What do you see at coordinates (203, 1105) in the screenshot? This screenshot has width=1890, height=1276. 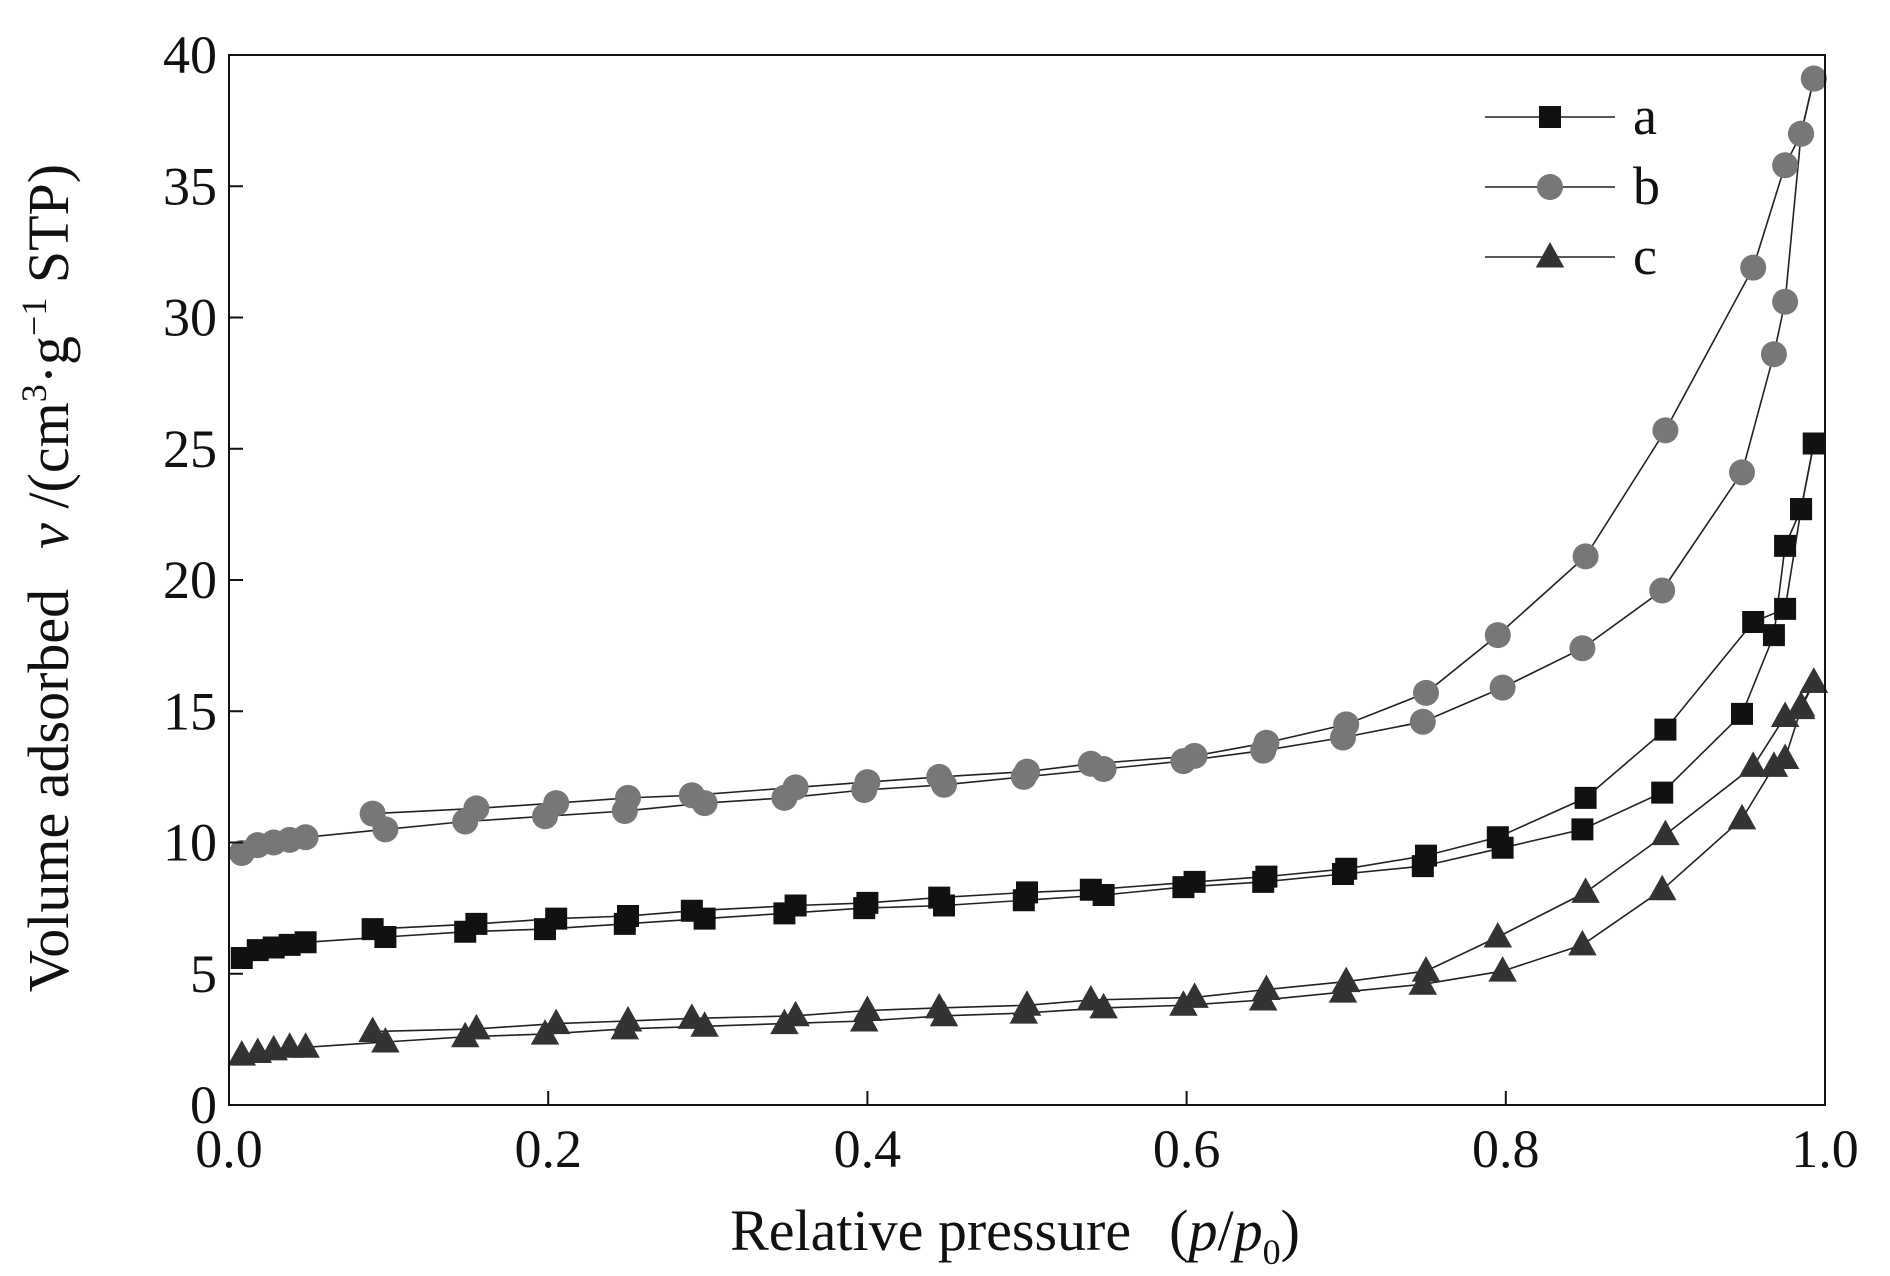 I see `y-tick-label: 0` at bounding box center [203, 1105].